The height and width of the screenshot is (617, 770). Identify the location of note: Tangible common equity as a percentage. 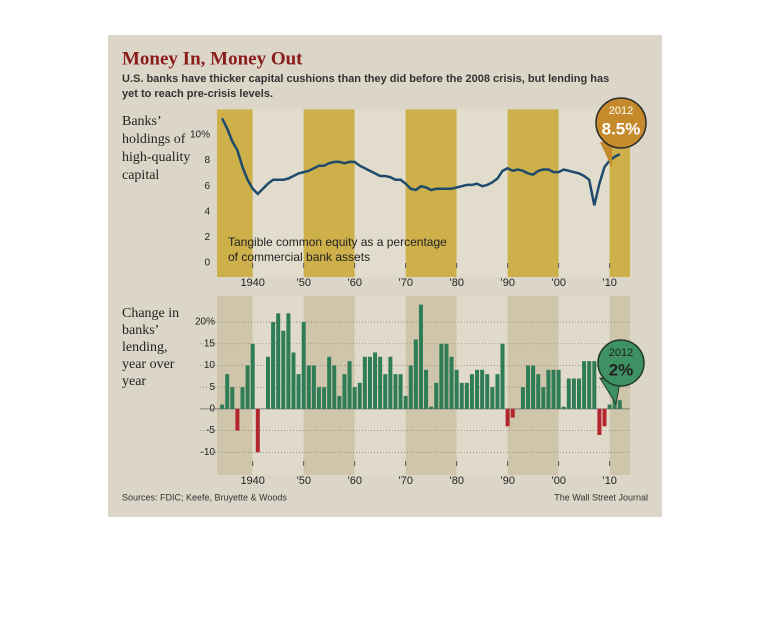
(337, 242).